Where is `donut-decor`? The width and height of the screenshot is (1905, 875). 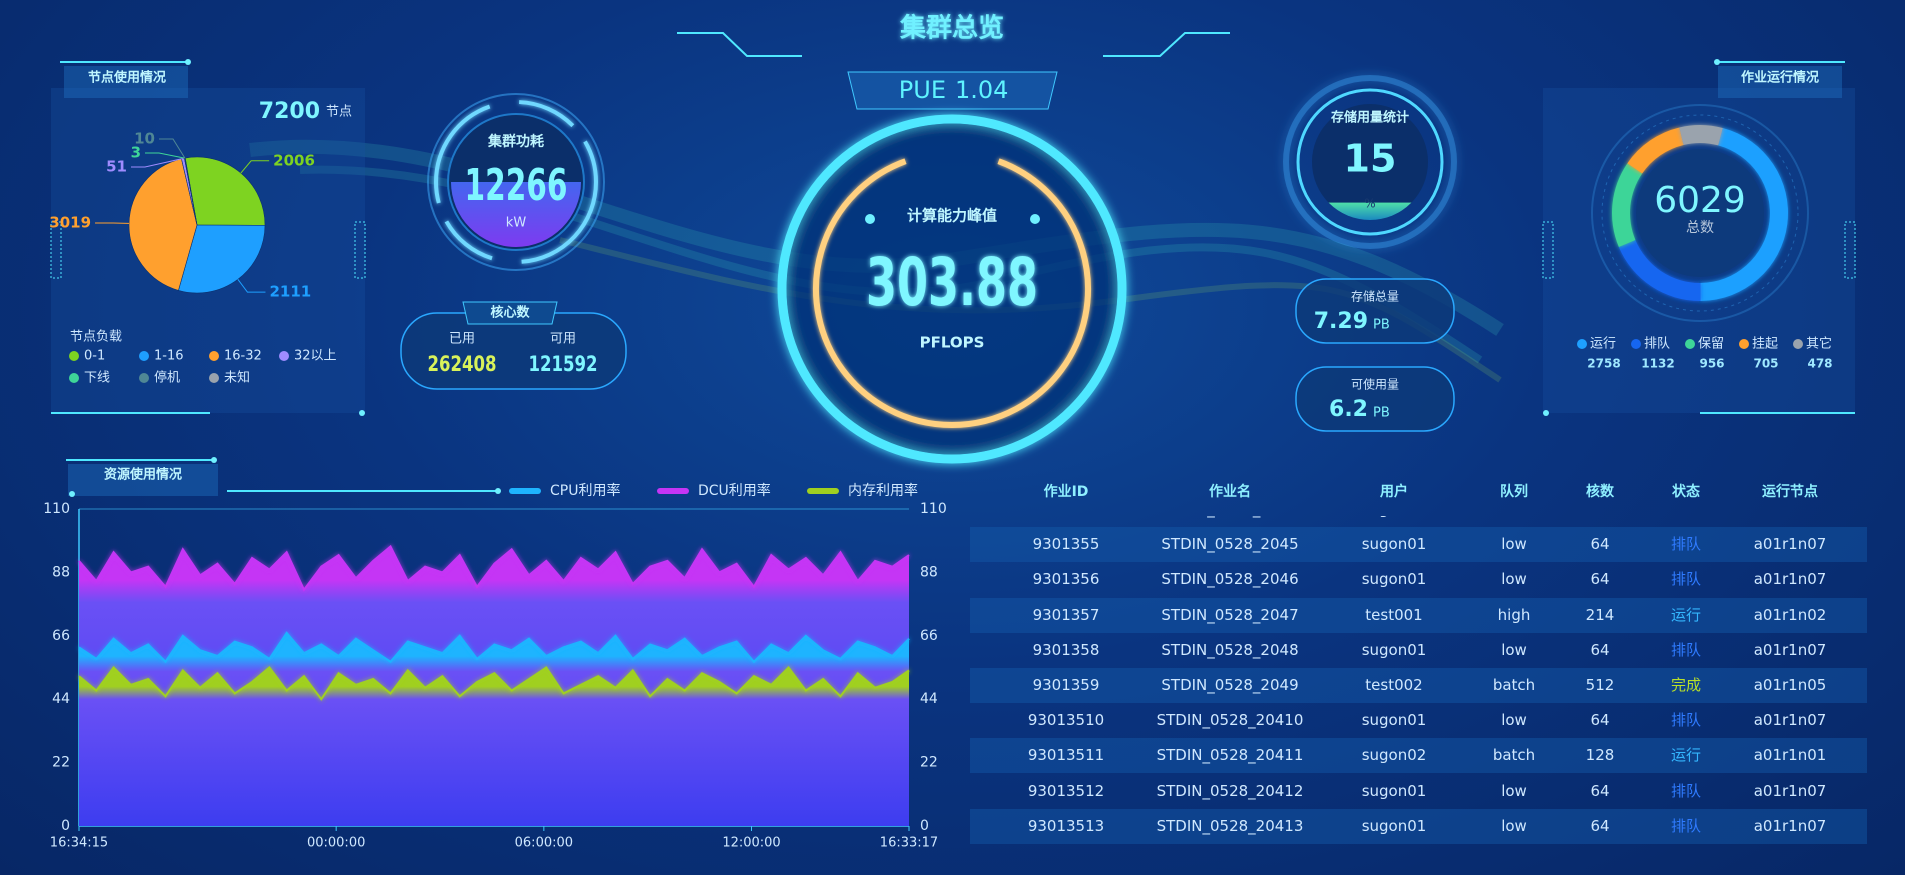
donut-decor is located at coordinates (1700, 213).